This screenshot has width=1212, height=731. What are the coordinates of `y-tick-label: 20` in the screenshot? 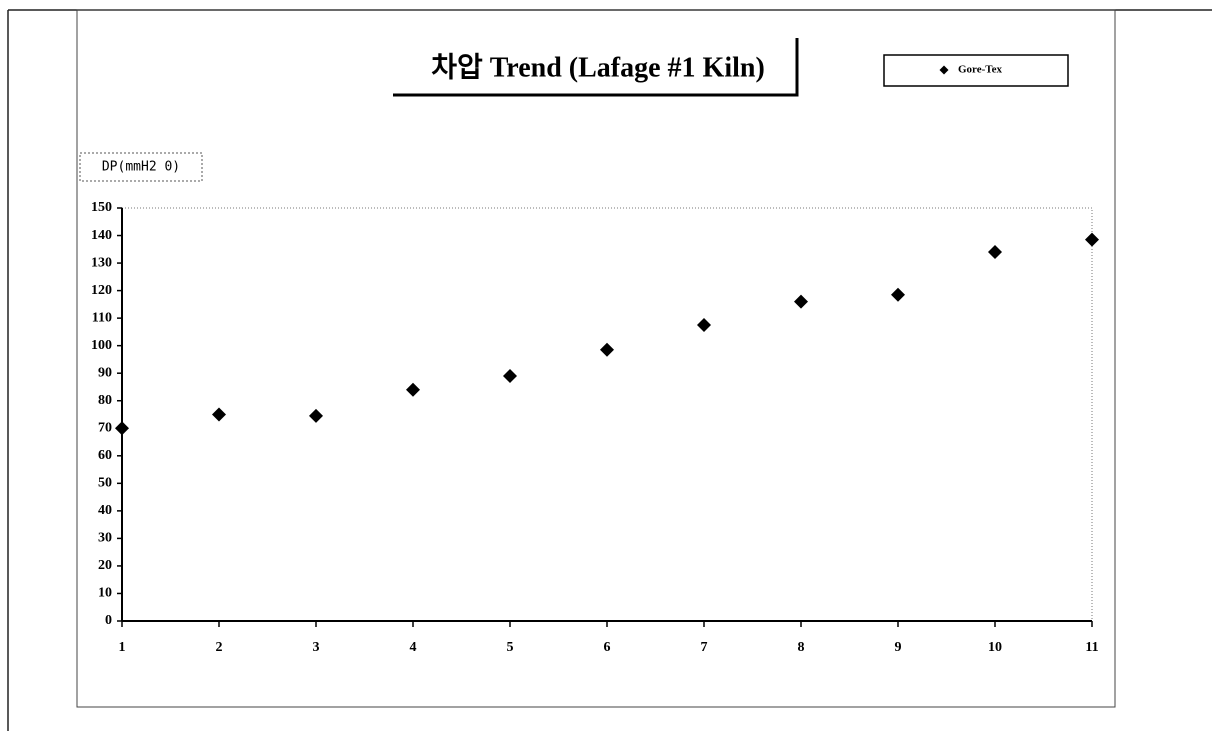 It's located at (105, 565).